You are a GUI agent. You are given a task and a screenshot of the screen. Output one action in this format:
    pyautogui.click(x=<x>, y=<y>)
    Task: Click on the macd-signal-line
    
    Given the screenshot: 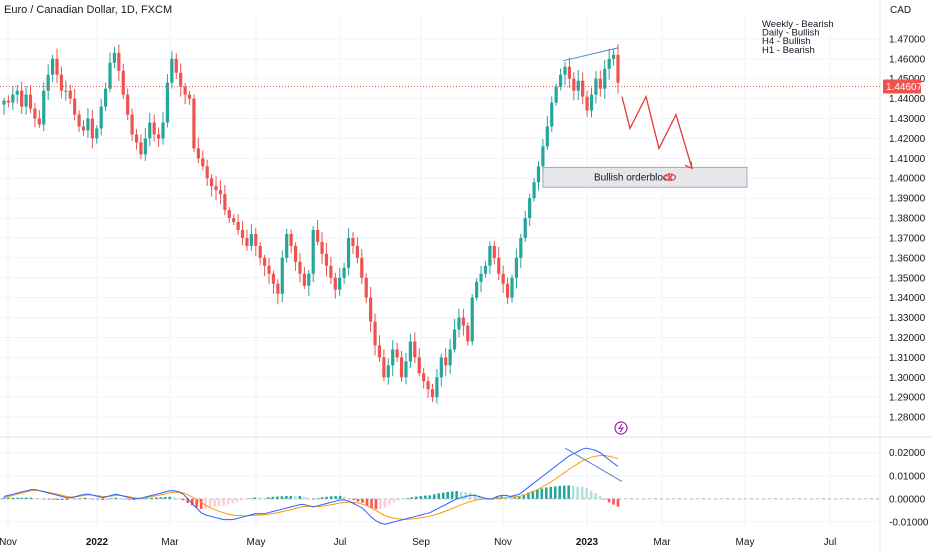 What is the action you would take?
    pyautogui.click(x=311, y=487)
    